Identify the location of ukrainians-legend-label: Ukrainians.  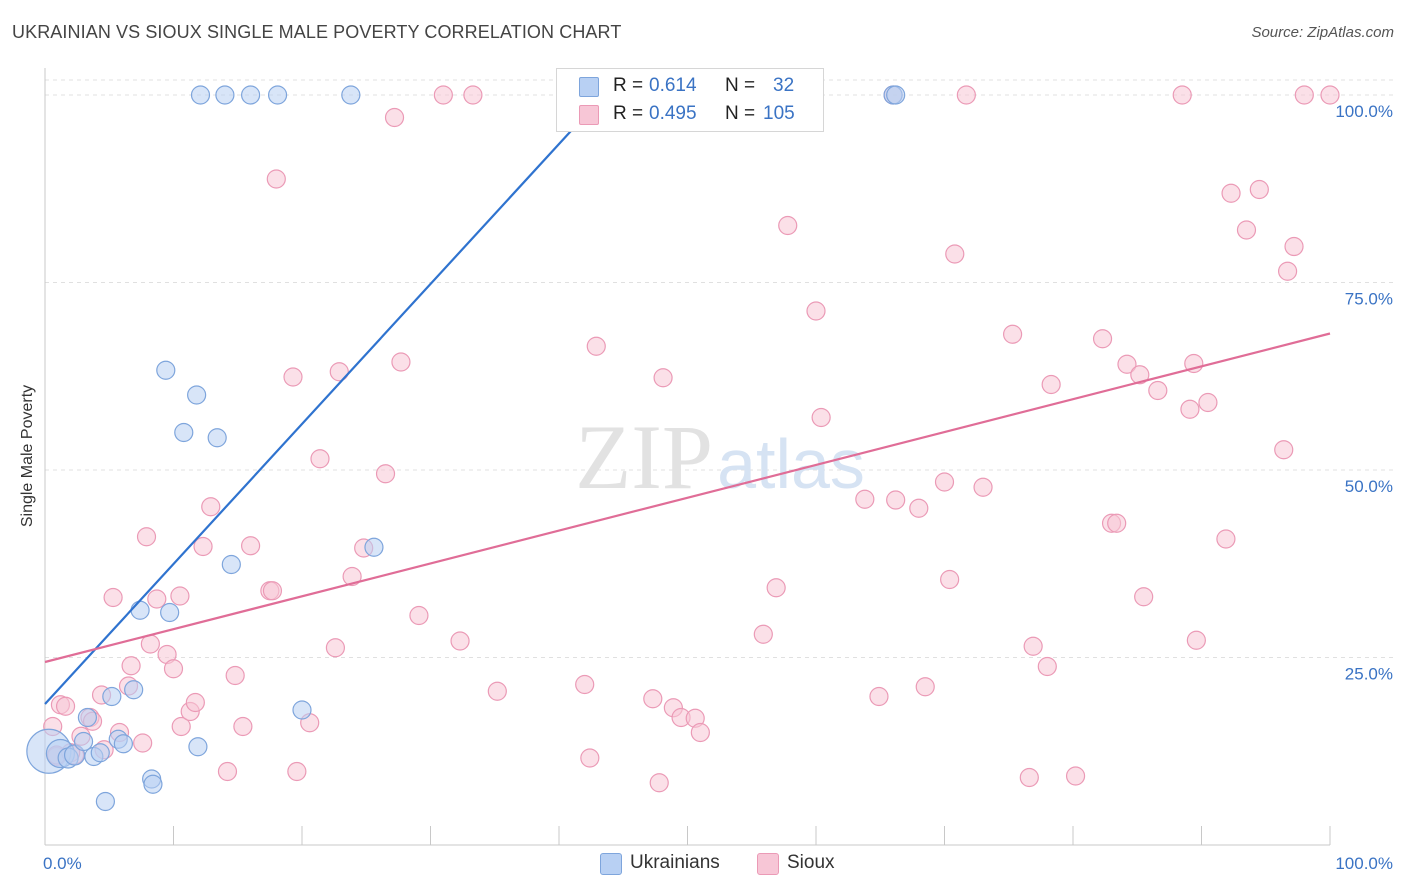
(675, 862).